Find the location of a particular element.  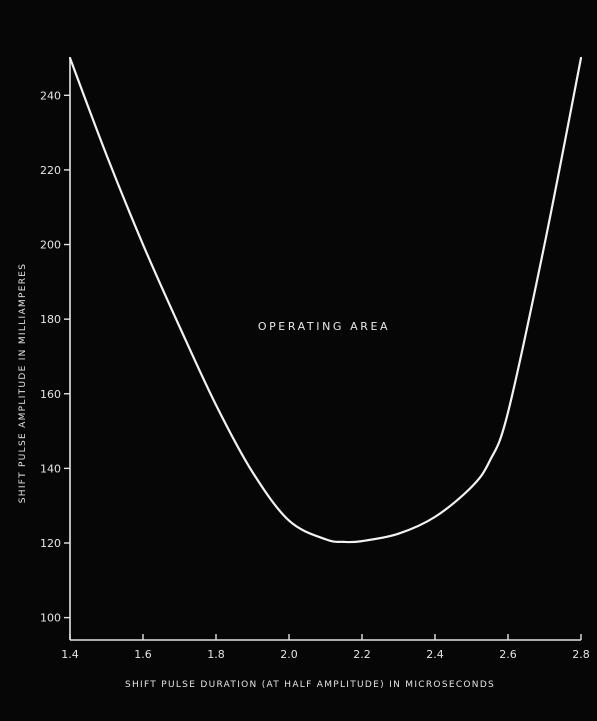

y-axis-title: SHIFT PULSE AMPLITUDE IN MILLIAMPERES is located at coordinates (23, 383).